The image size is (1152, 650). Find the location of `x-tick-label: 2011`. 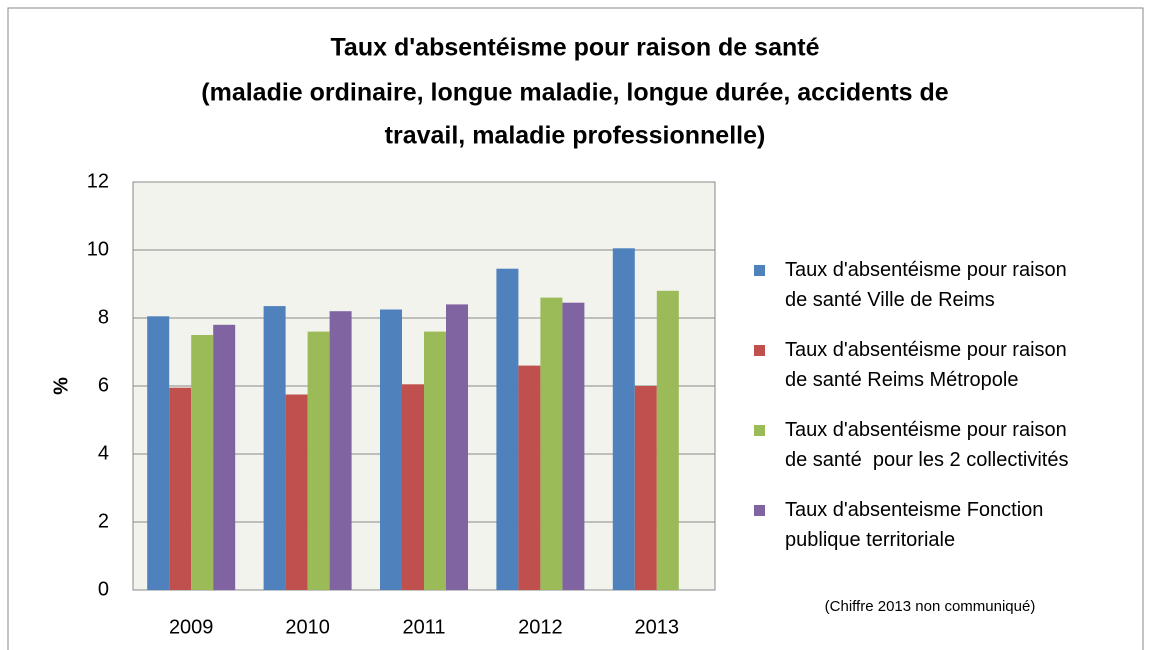

x-tick-label: 2011 is located at coordinates (423, 627).